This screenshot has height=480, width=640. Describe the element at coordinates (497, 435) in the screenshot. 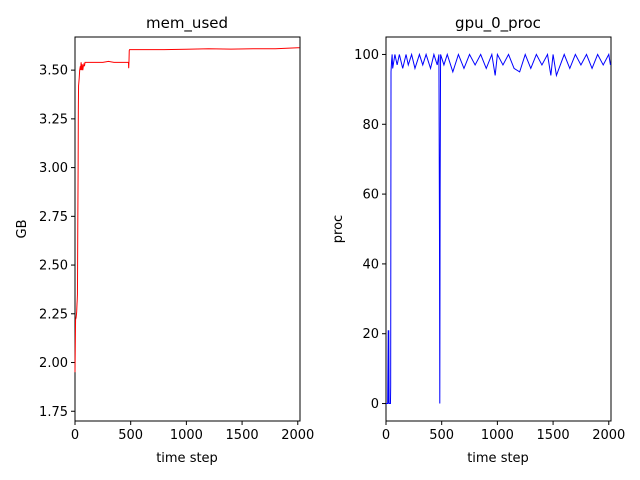

I see `gpu-proc-x-tick-label: 1000` at that location.